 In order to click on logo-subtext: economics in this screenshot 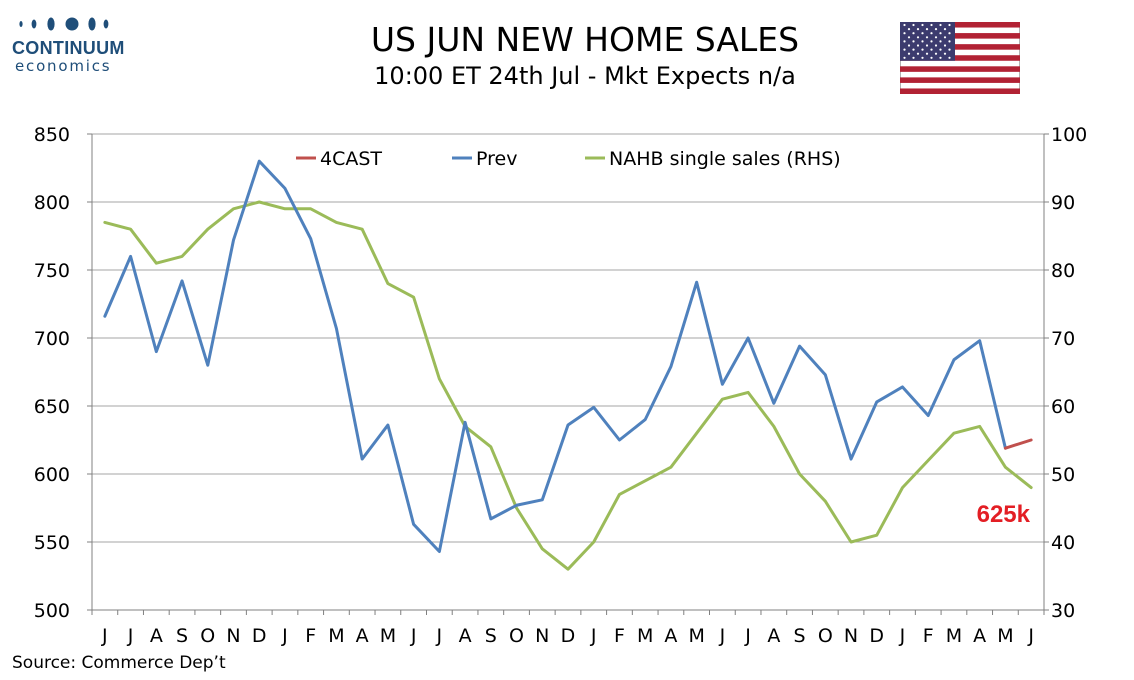, I will do `click(63, 66)`.